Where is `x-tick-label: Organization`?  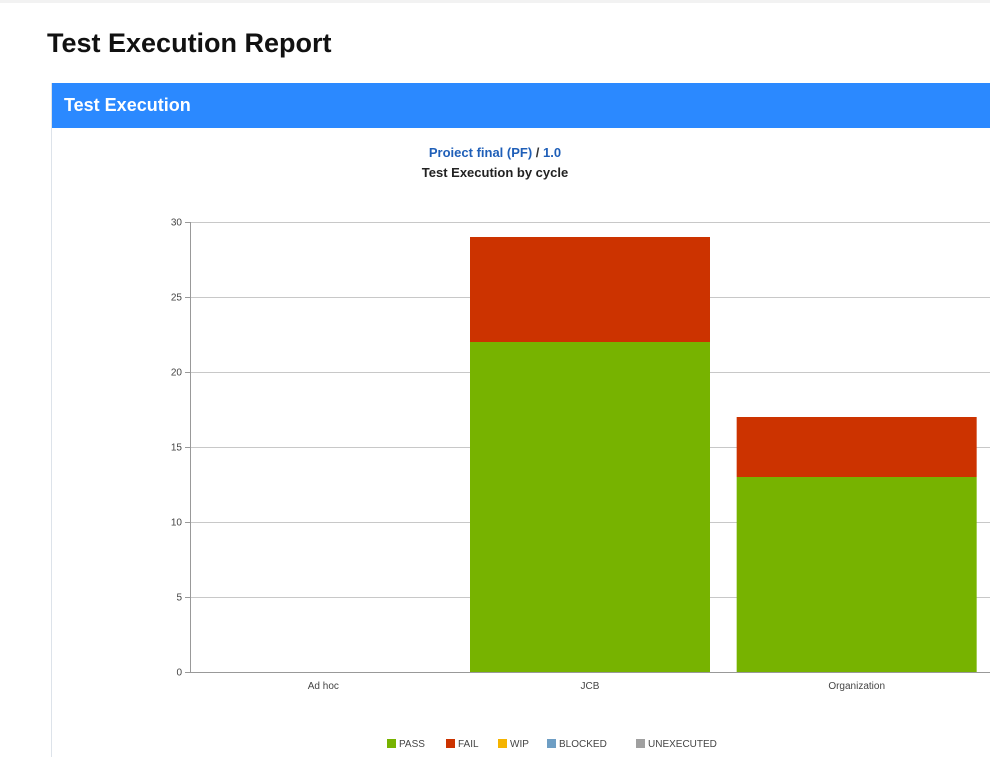
x-tick-label: Organization is located at coordinates (856, 686).